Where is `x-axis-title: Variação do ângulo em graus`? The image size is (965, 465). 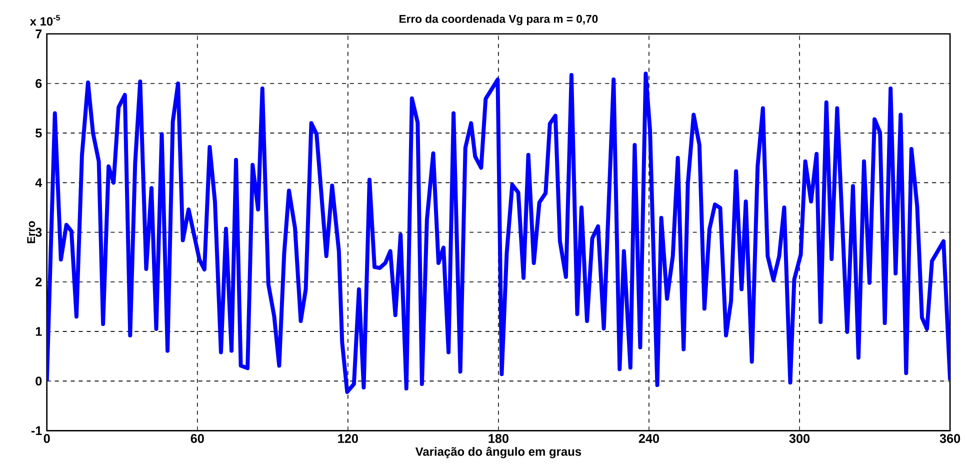 x-axis-title: Variação do ângulo em graus is located at coordinates (498, 452).